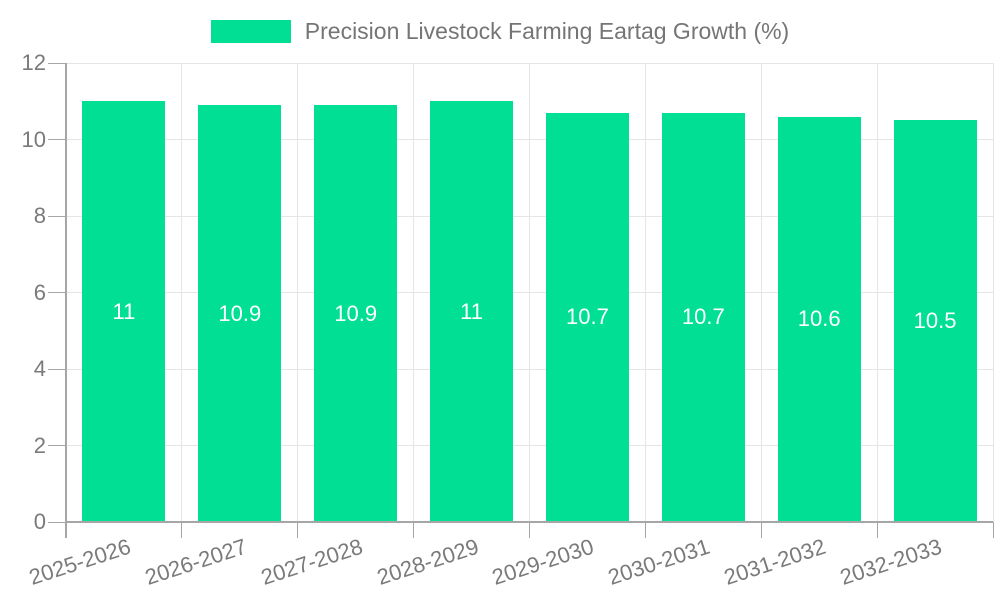 The width and height of the screenshot is (1000, 600). Describe the element at coordinates (39, 215) in the screenshot. I see `y-tick-label: 8` at that location.